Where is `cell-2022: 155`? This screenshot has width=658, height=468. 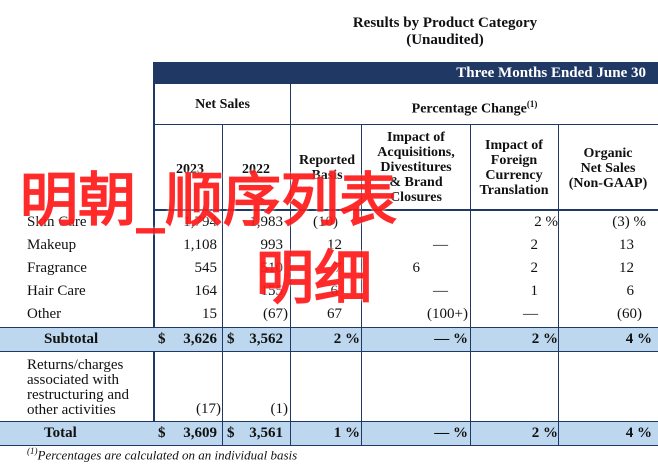
cell-2022: 155 is located at coordinates (272, 291).